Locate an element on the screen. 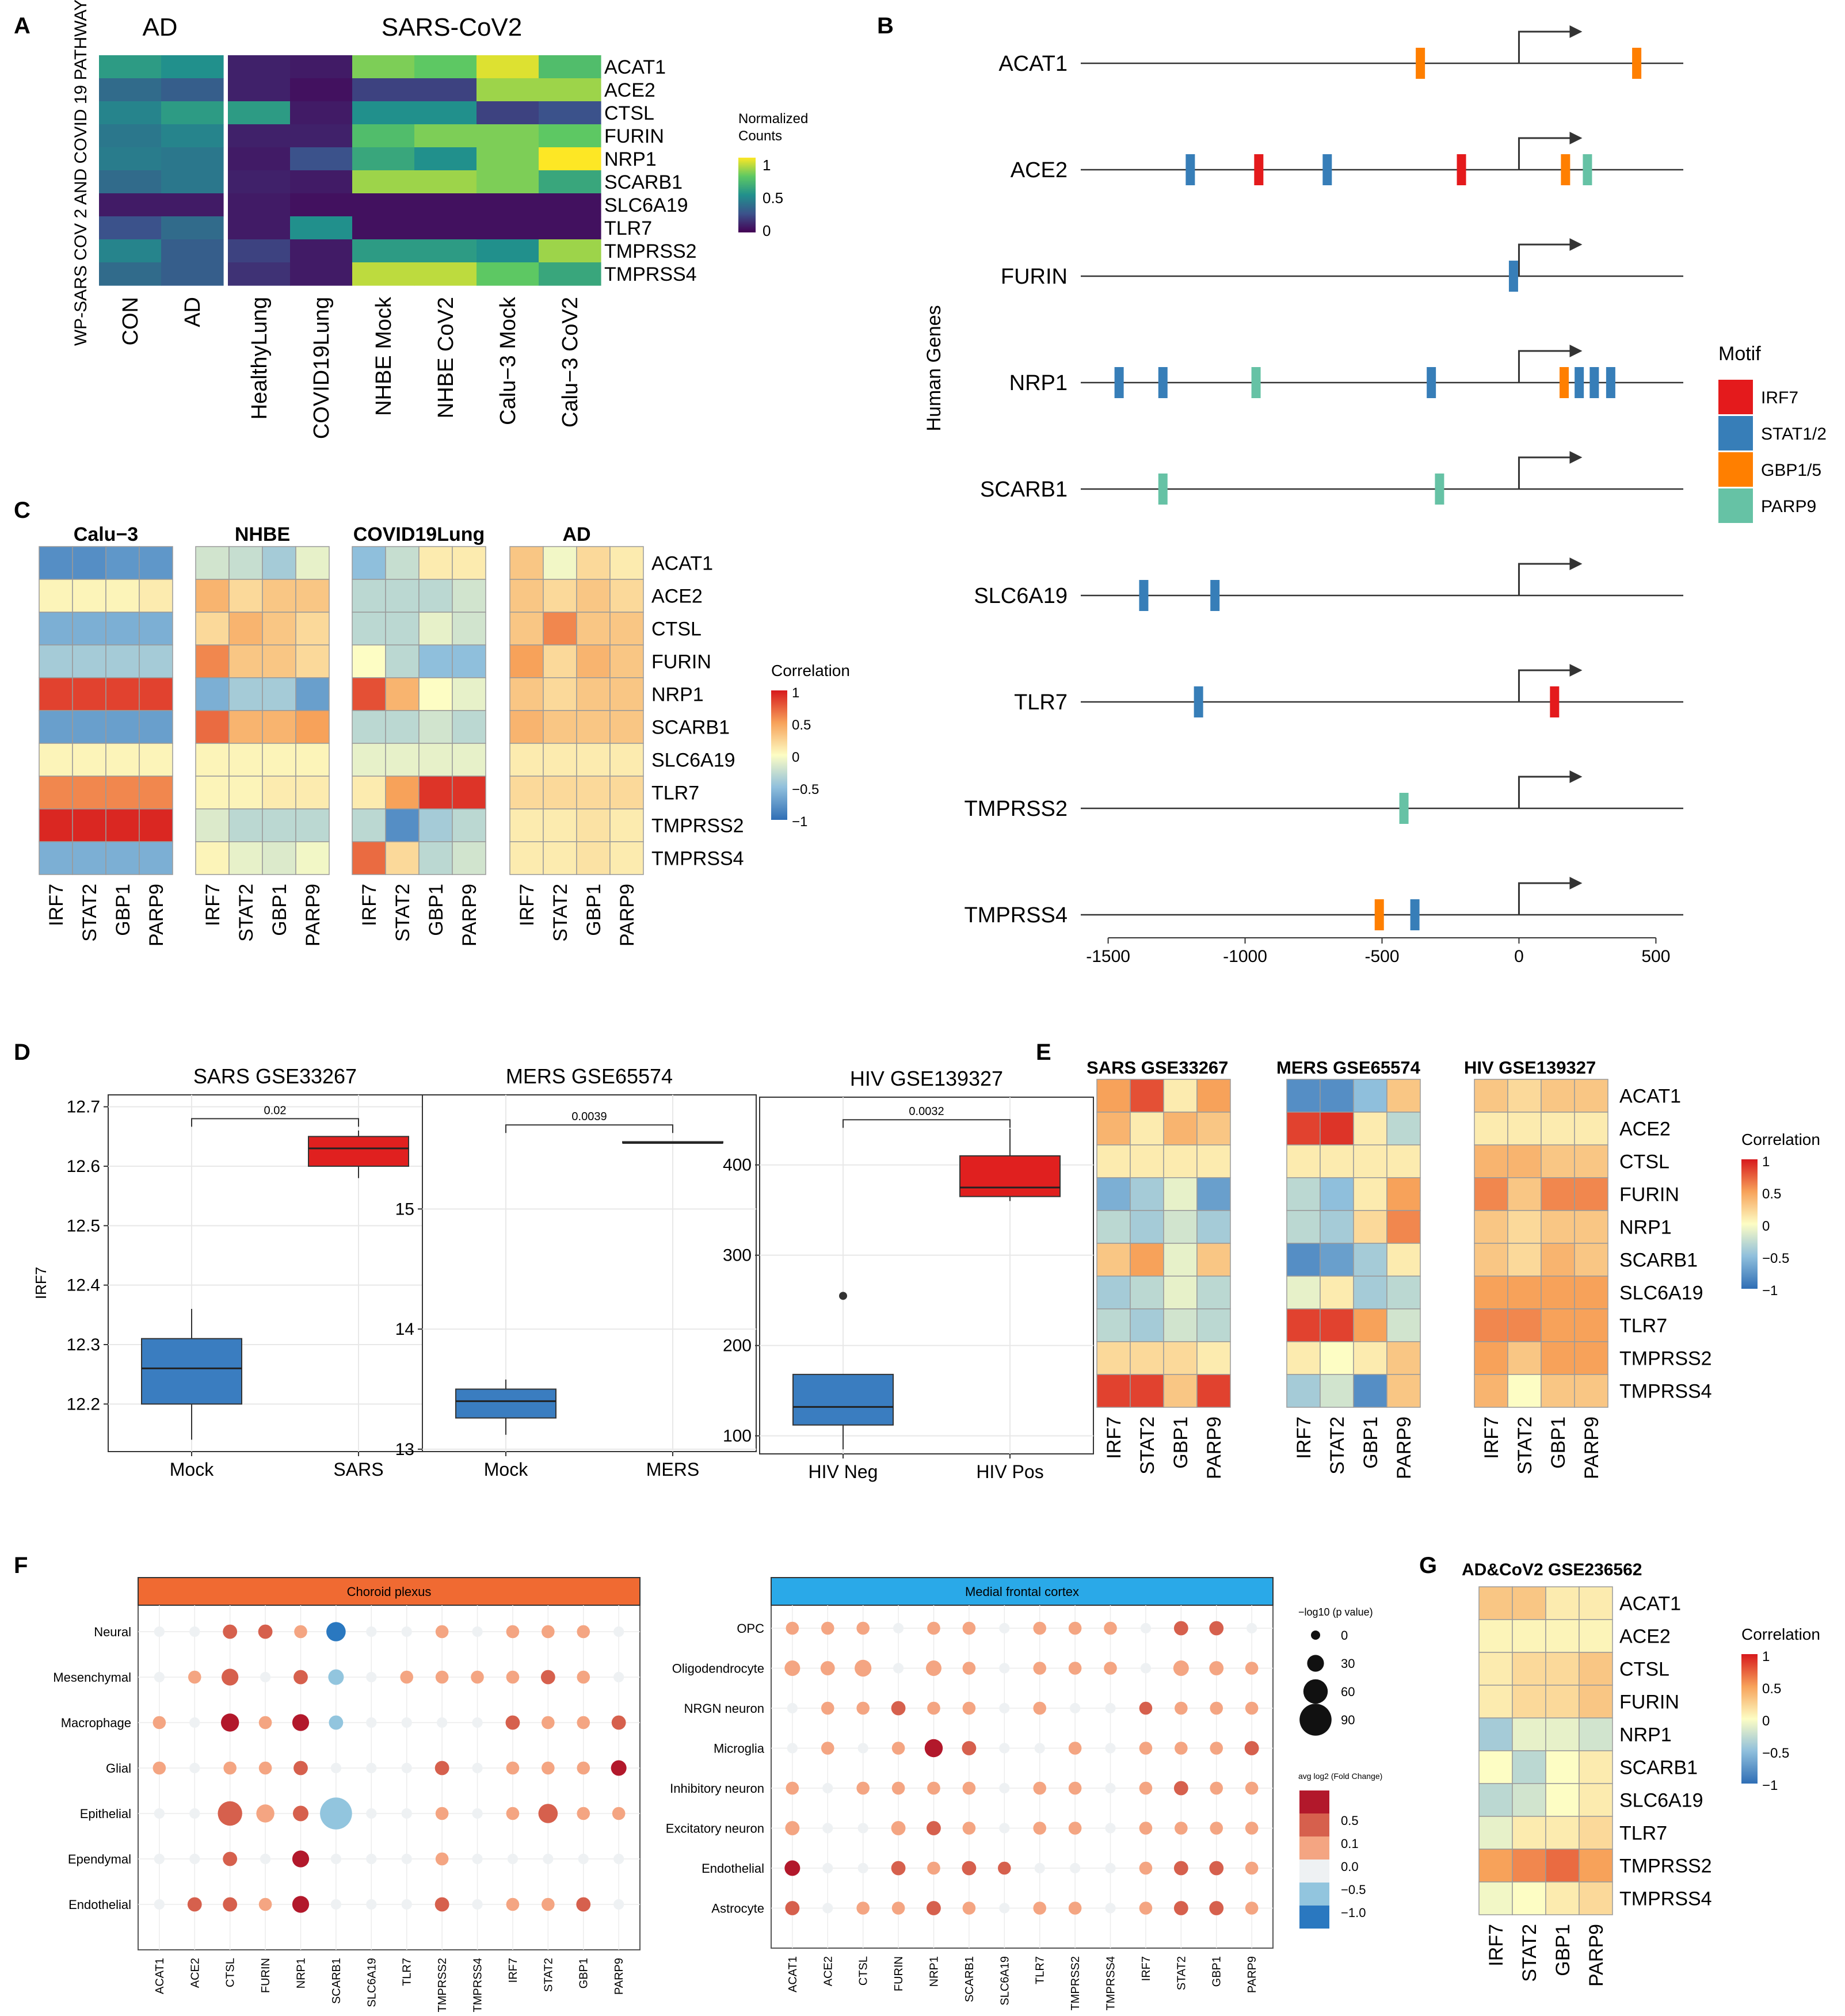 This screenshot has width=1845, height=2016. panel-g-colorbar is located at coordinates (1750, 1719).